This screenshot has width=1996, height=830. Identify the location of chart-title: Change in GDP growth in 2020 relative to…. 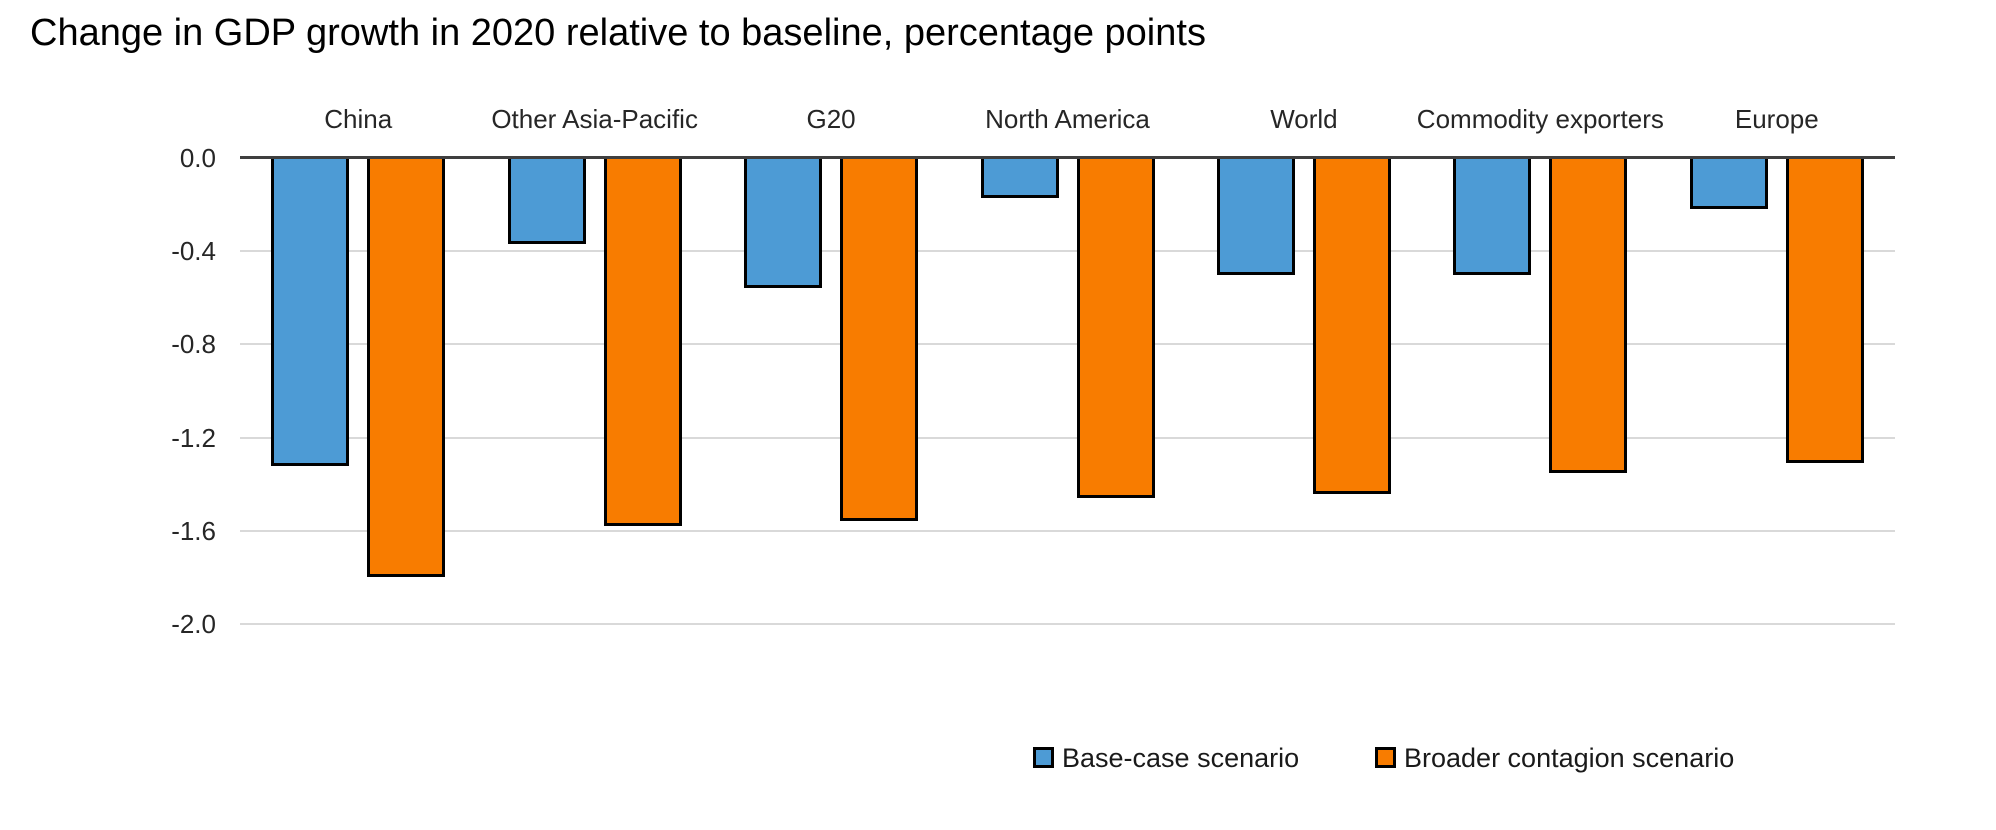
(618, 33).